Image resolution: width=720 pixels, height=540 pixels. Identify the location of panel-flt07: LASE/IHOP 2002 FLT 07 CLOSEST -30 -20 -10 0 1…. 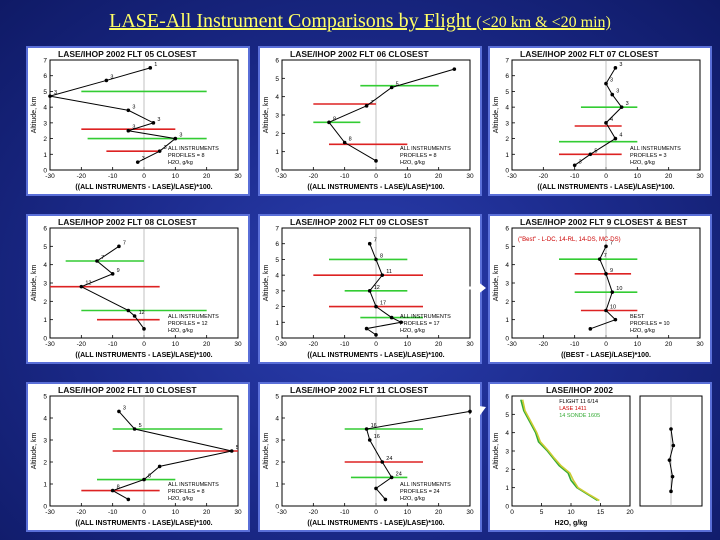
(600, 121).